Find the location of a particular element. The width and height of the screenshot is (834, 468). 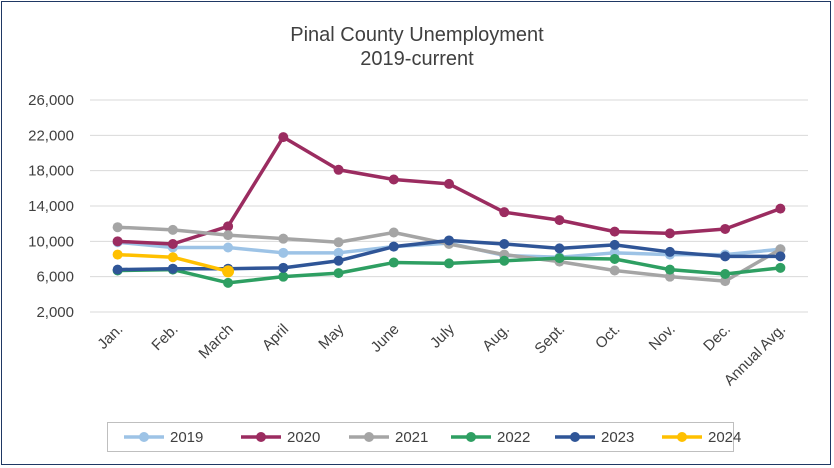

legend: 2019 2020 2021 2022 2023 2024 is located at coordinates (432, 437).